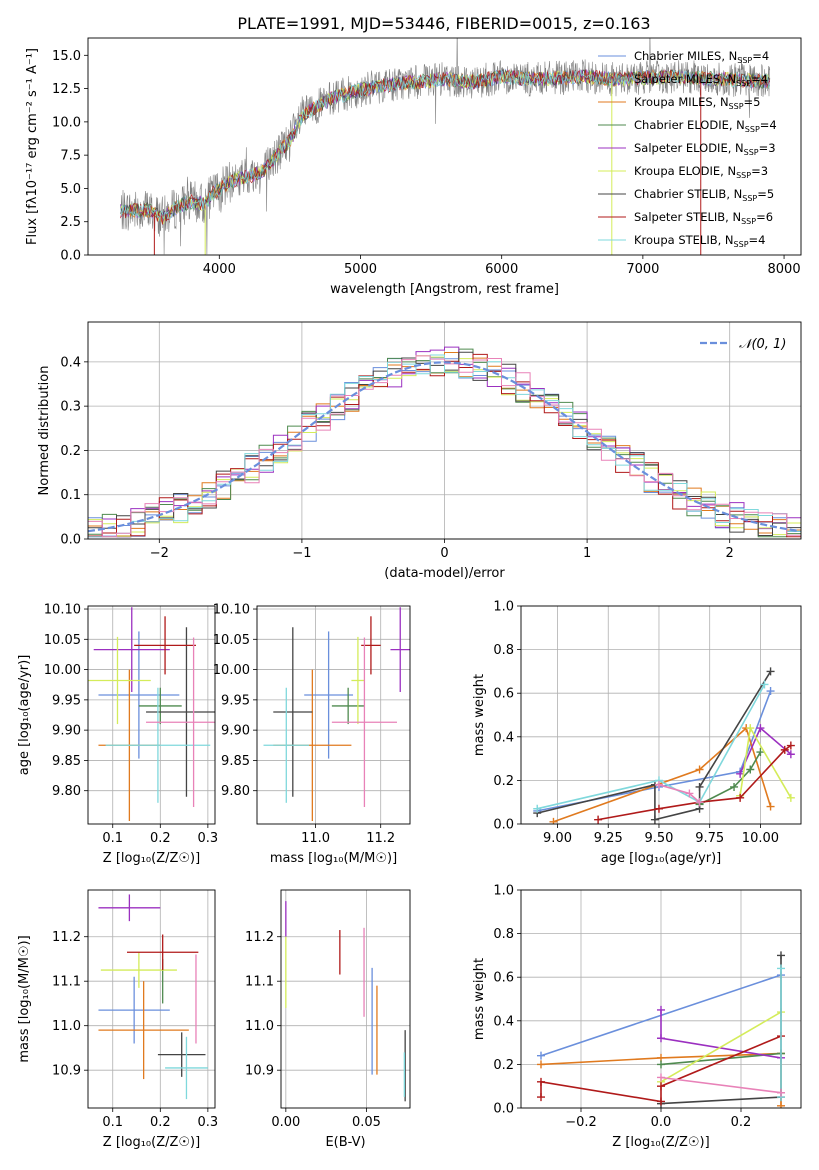 The image size is (819, 1170). What do you see at coordinates (703, 218) in the screenshot?
I see `legend-entry: Salpeter STELIB, NSSP=6` at bounding box center [703, 218].